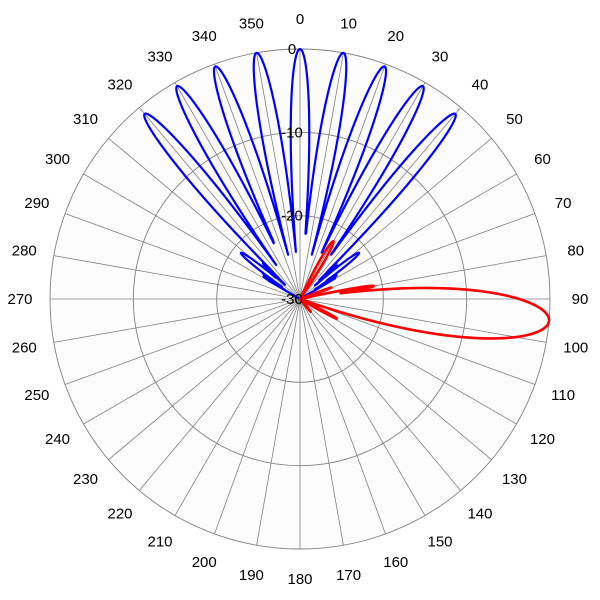  I want to click on angle-label-350: 350, so click(251, 23).